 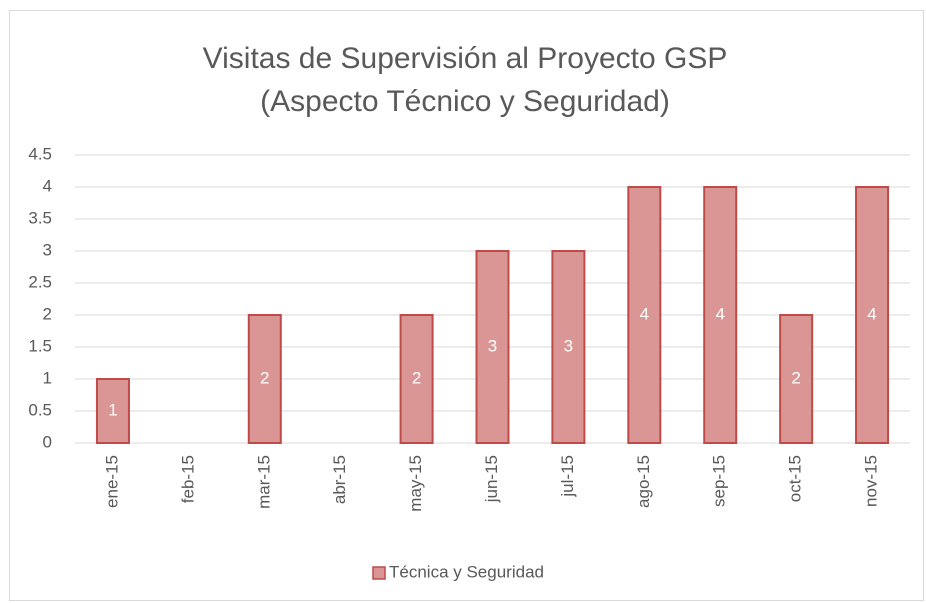 What do you see at coordinates (795, 478) in the screenshot?
I see `x-tick-label: oct-15` at bounding box center [795, 478].